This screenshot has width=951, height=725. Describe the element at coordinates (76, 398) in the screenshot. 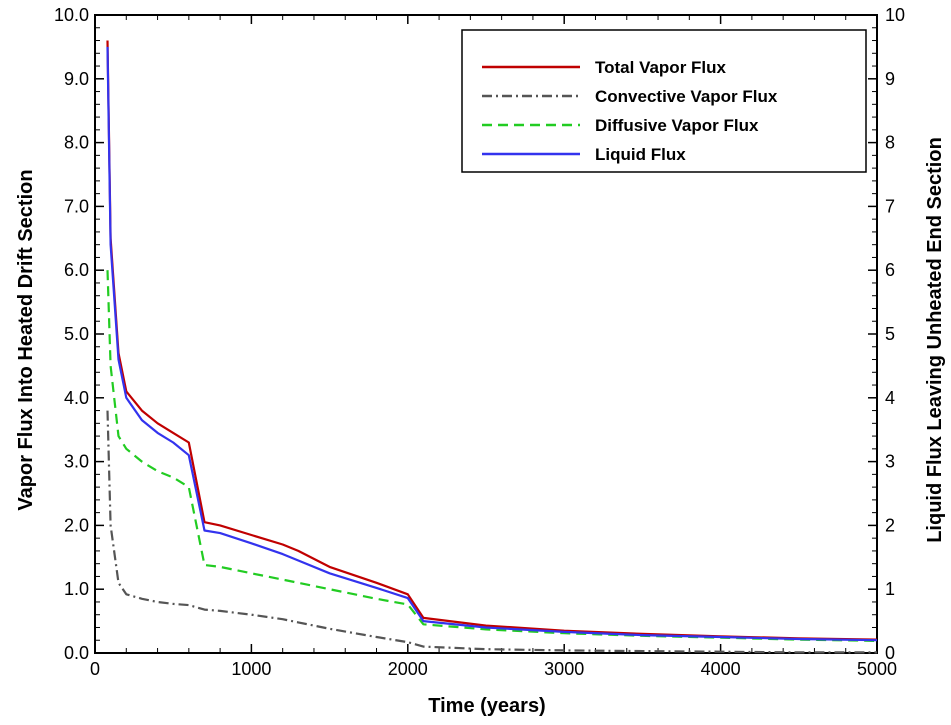

I see `y-left-tick-label: 4.0` at that location.